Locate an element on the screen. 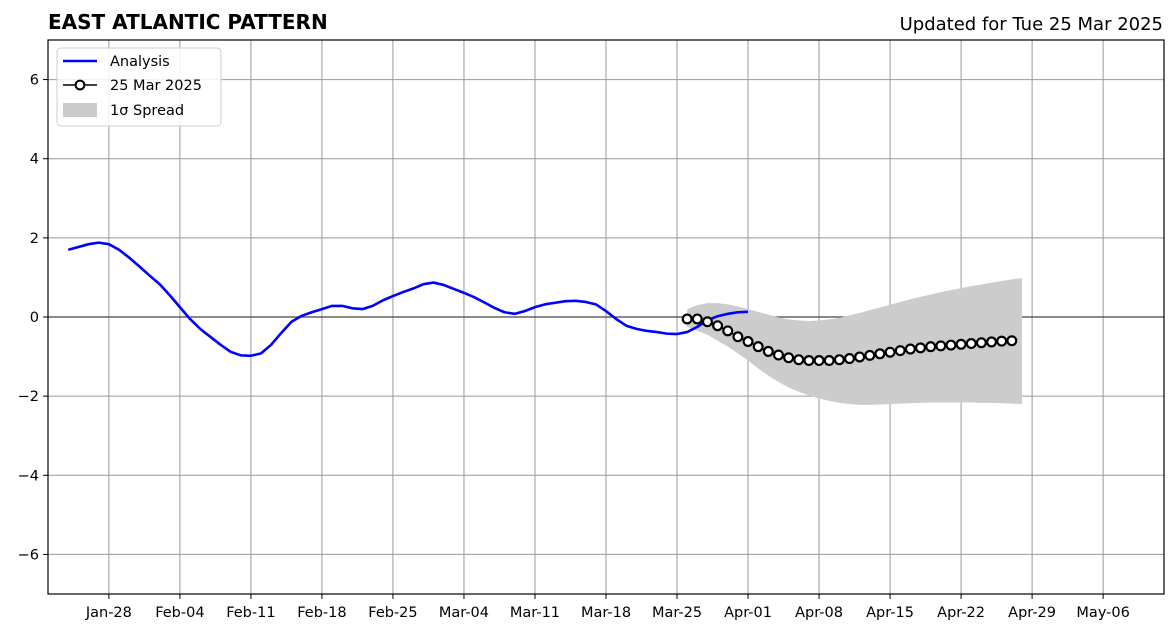 The width and height of the screenshot is (1176, 633). chart-subtitle: Updated for Tue 25 Mar 2025 is located at coordinates (1031, 24).